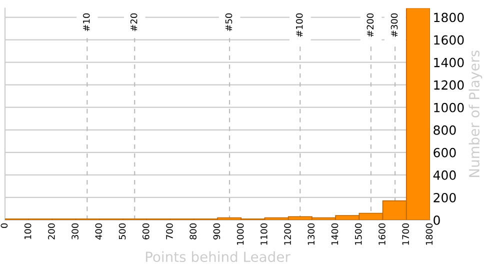 Image resolution: width=500 pixels, height=275 pixels. What do you see at coordinates (216, 231) in the screenshot?
I see `x-tick-label: 900` at bounding box center [216, 231].